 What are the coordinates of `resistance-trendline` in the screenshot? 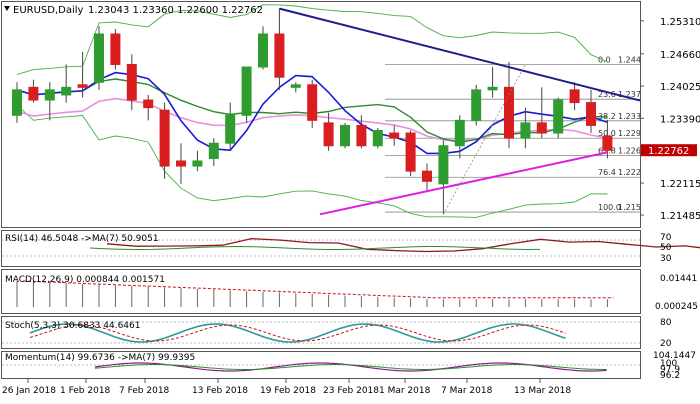 It's located at (459, 54).